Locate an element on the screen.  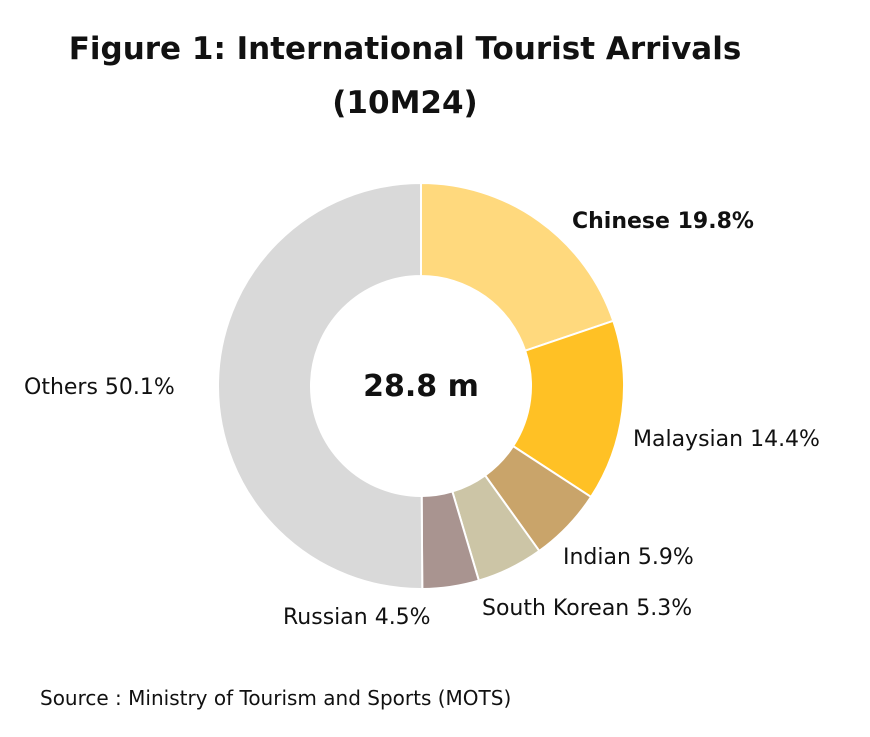
slice-label-chinese: Chinese 19.8% is located at coordinates (663, 221).